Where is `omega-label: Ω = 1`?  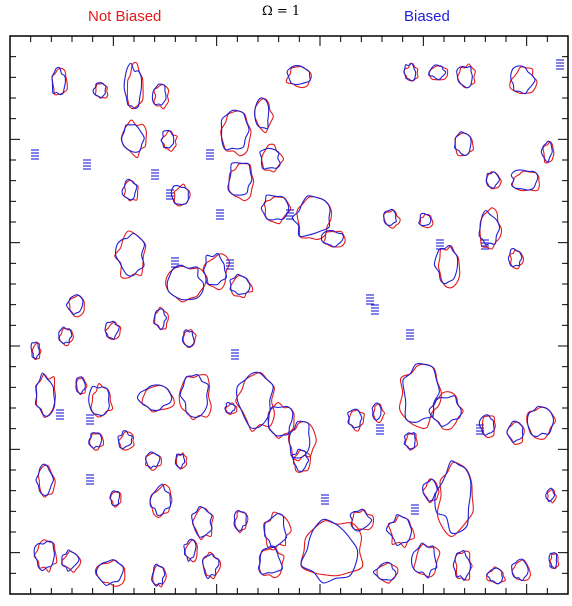
omega-label: Ω = 1 is located at coordinates (281, 11).